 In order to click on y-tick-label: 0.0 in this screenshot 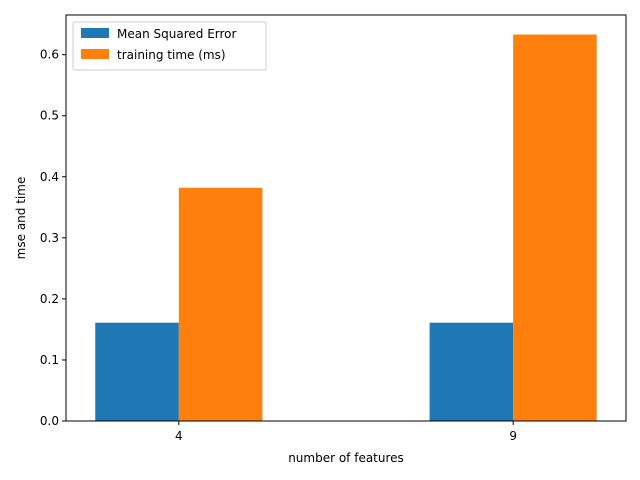, I will do `click(49, 421)`.